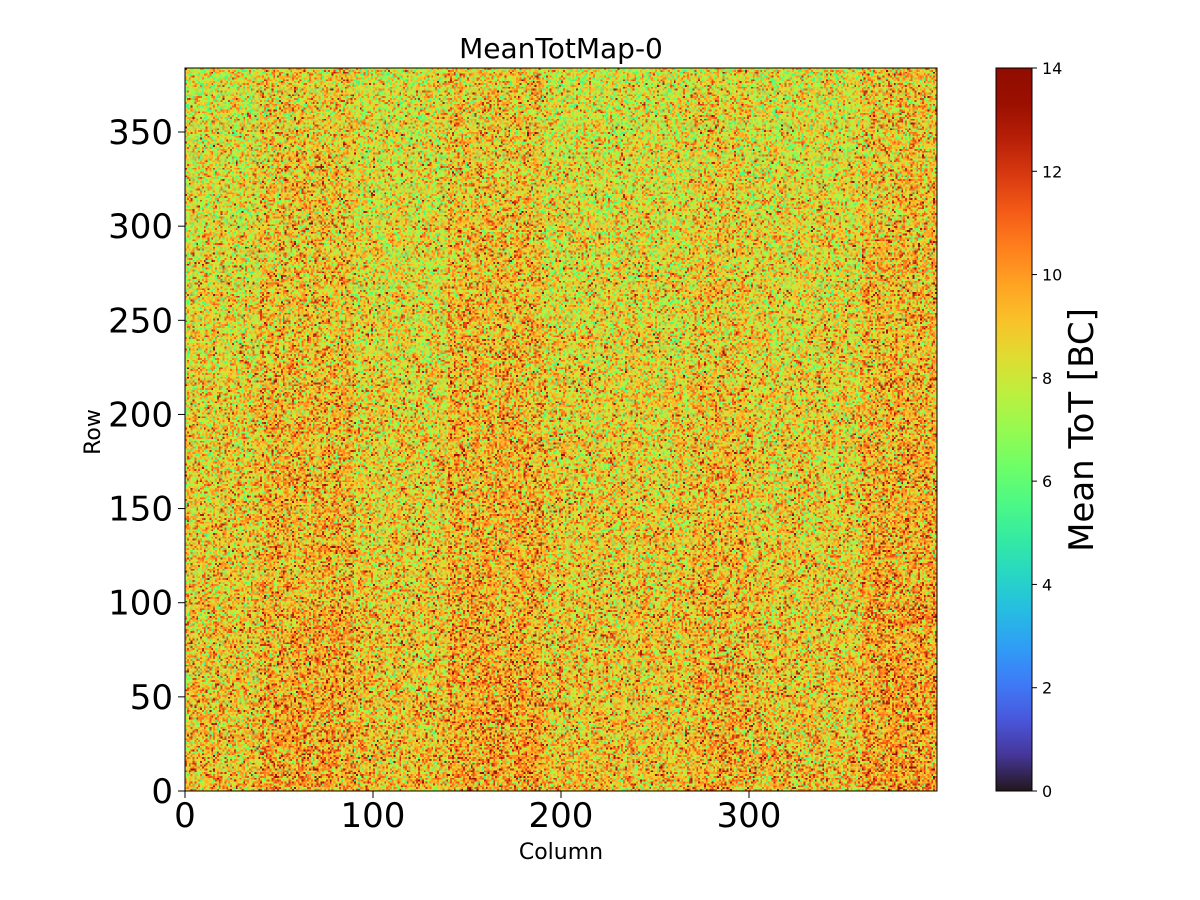  Describe the element at coordinates (185, 816) in the screenshot. I see `x-tick-label: 0` at that location.